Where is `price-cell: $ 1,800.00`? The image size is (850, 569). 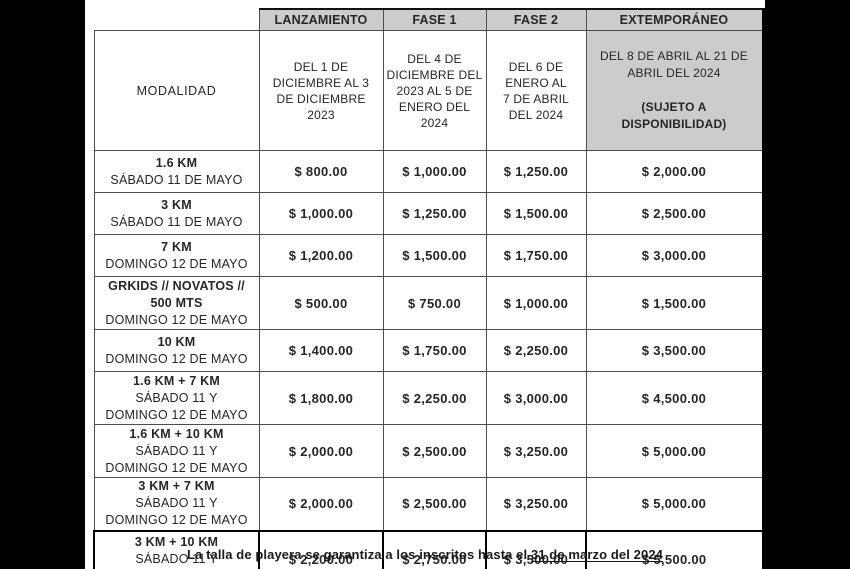 price-cell: $ 1,800.00 is located at coordinates (321, 398).